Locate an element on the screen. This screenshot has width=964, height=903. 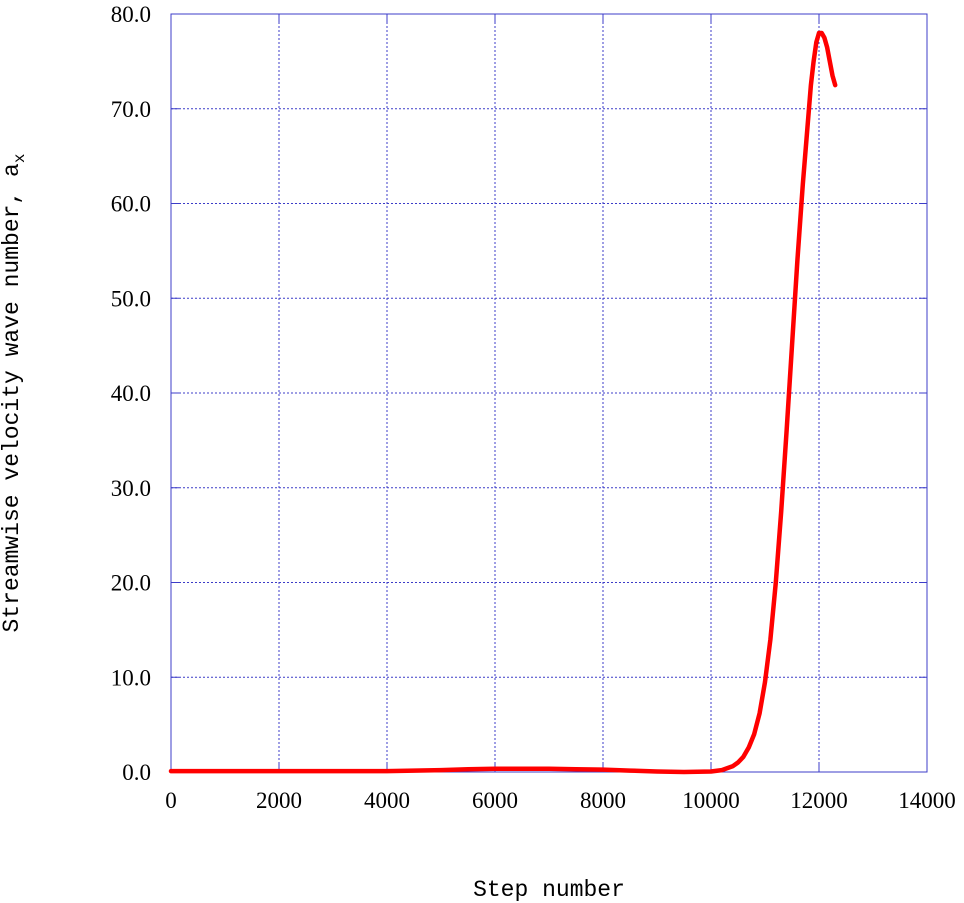
y-axis-title-group: Streamwise velocity wave number, ax is located at coordinates (14, 393).